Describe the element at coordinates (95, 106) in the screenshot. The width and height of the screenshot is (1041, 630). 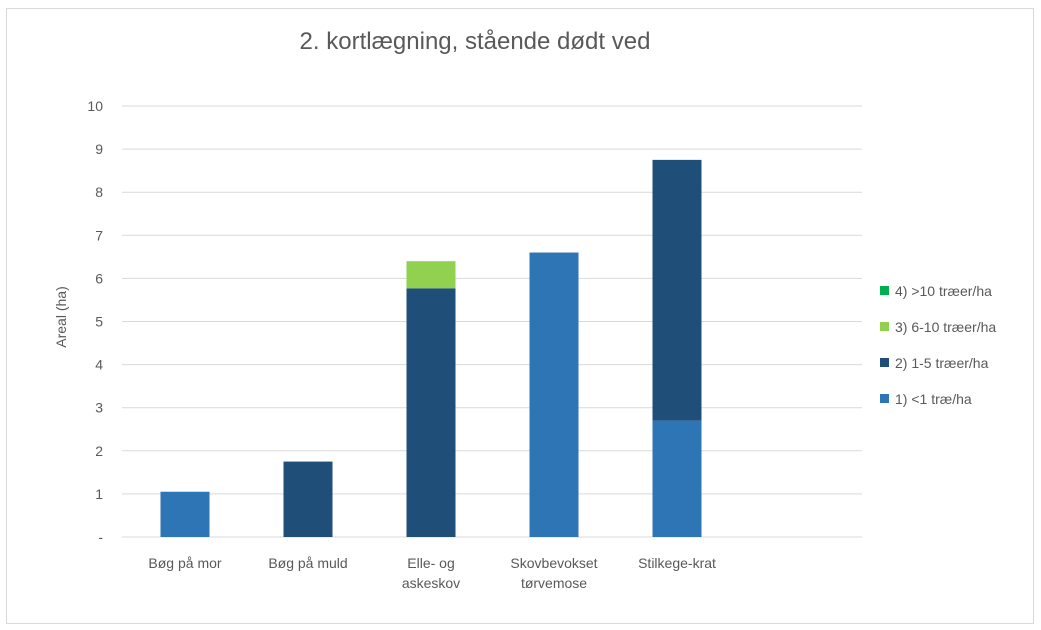
I see `y-tick-label: 10` at that location.